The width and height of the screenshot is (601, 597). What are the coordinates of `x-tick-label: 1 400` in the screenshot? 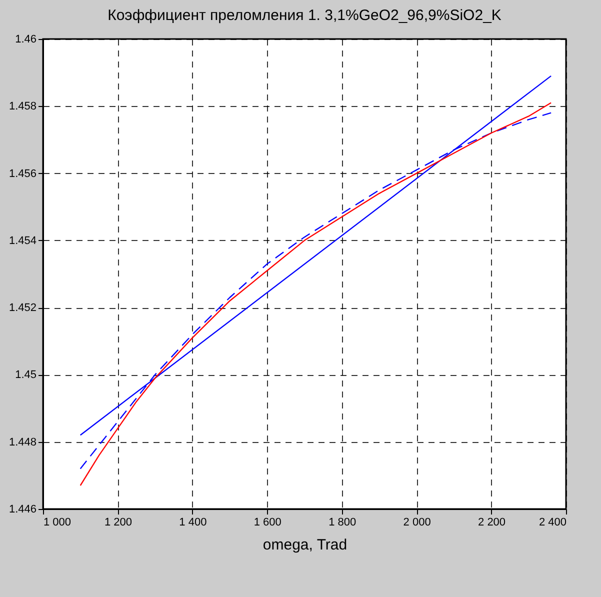 It's located at (193, 522).